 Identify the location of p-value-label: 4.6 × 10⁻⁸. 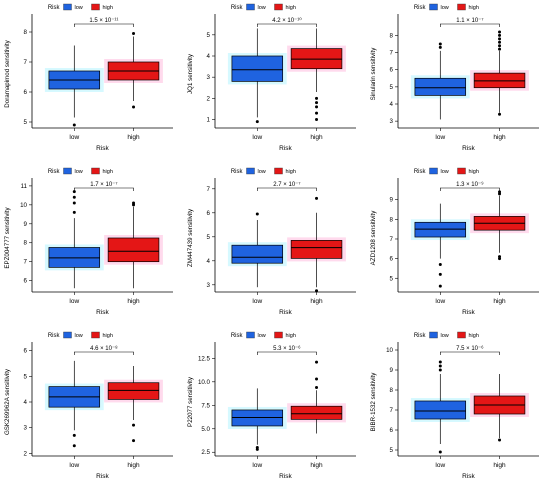
(104, 348).